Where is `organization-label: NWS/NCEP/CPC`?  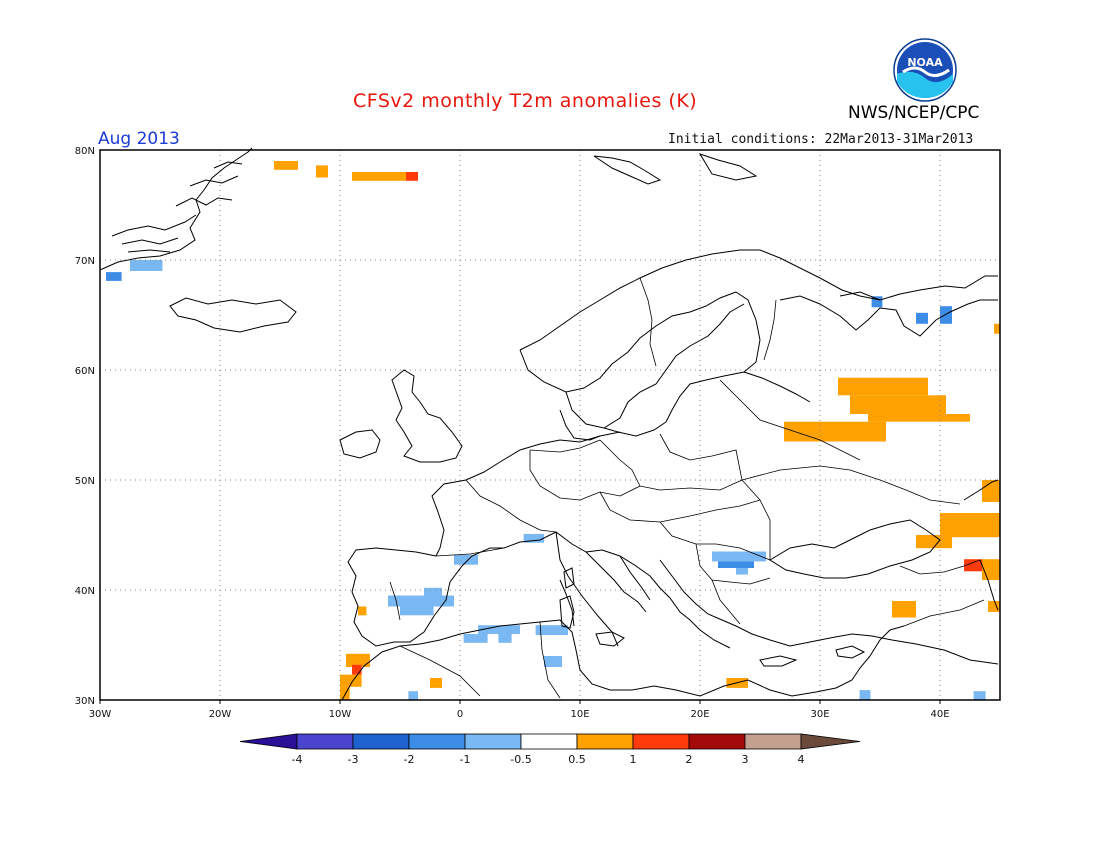 organization-label: NWS/NCEP/CPC is located at coordinates (914, 113).